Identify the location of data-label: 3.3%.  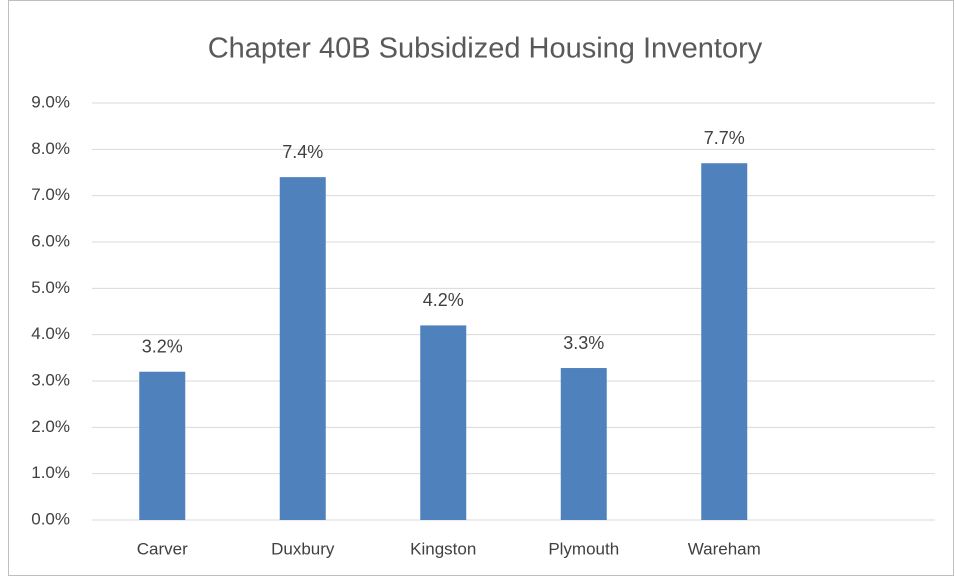
(583, 343).